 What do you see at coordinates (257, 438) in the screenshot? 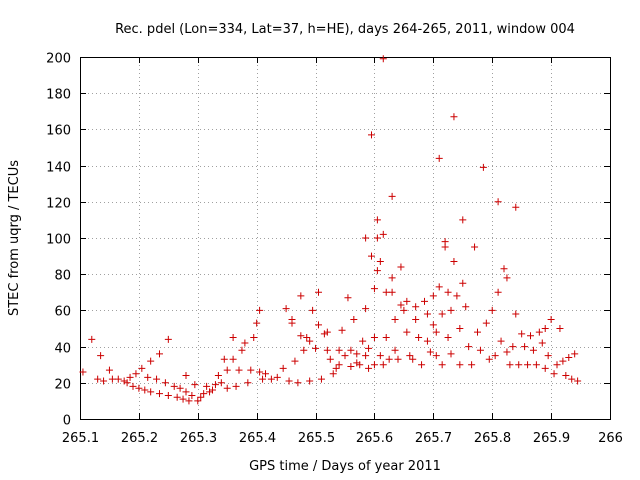
I see `x-tick-label: 265.4` at bounding box center [257, 438].